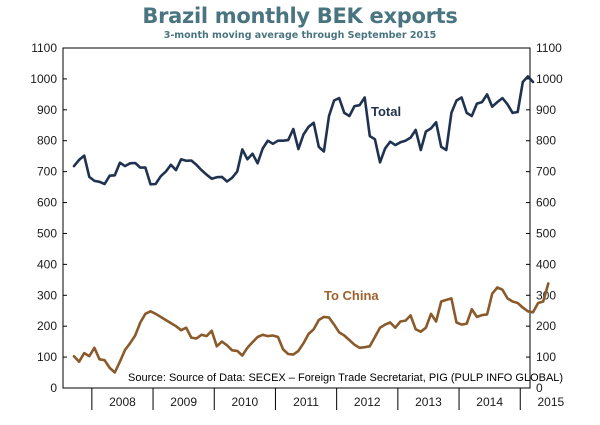  Describe the element at coordinates (47, 264) in the screenshot. I see `y-tick-label-left: 400` at that location.